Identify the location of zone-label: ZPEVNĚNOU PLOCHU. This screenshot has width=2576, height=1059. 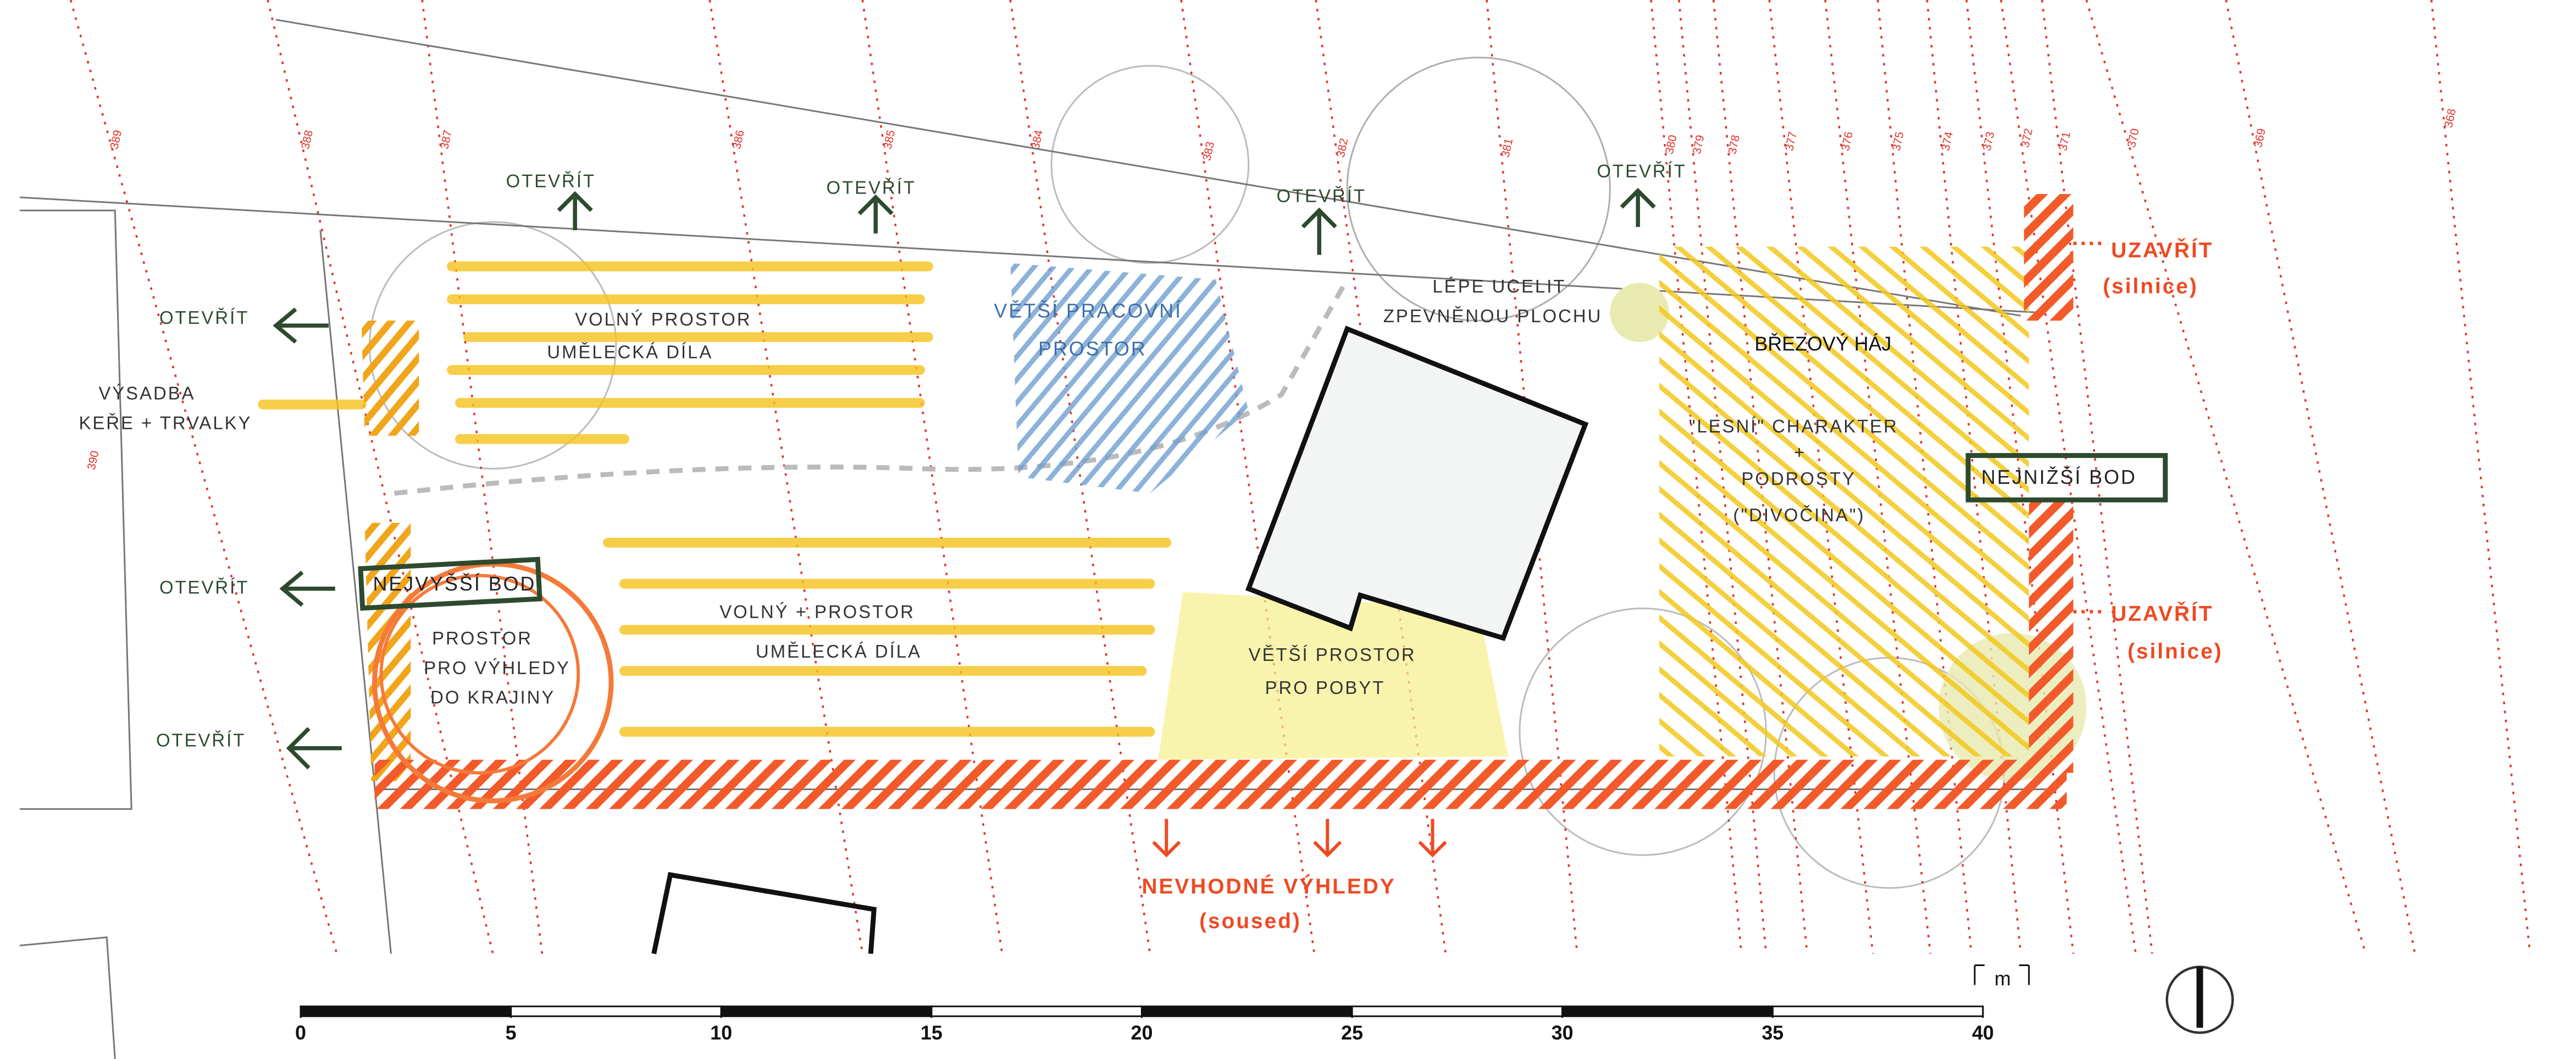
(1492, 316).